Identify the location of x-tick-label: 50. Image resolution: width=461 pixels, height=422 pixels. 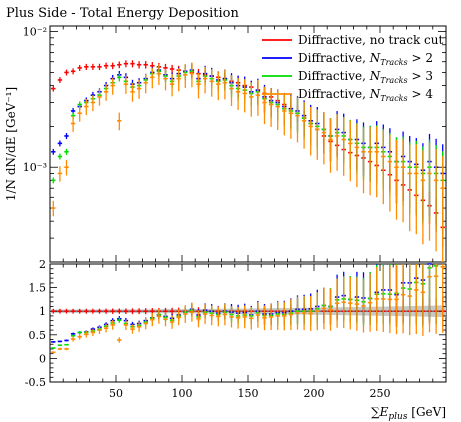
(116, 393).